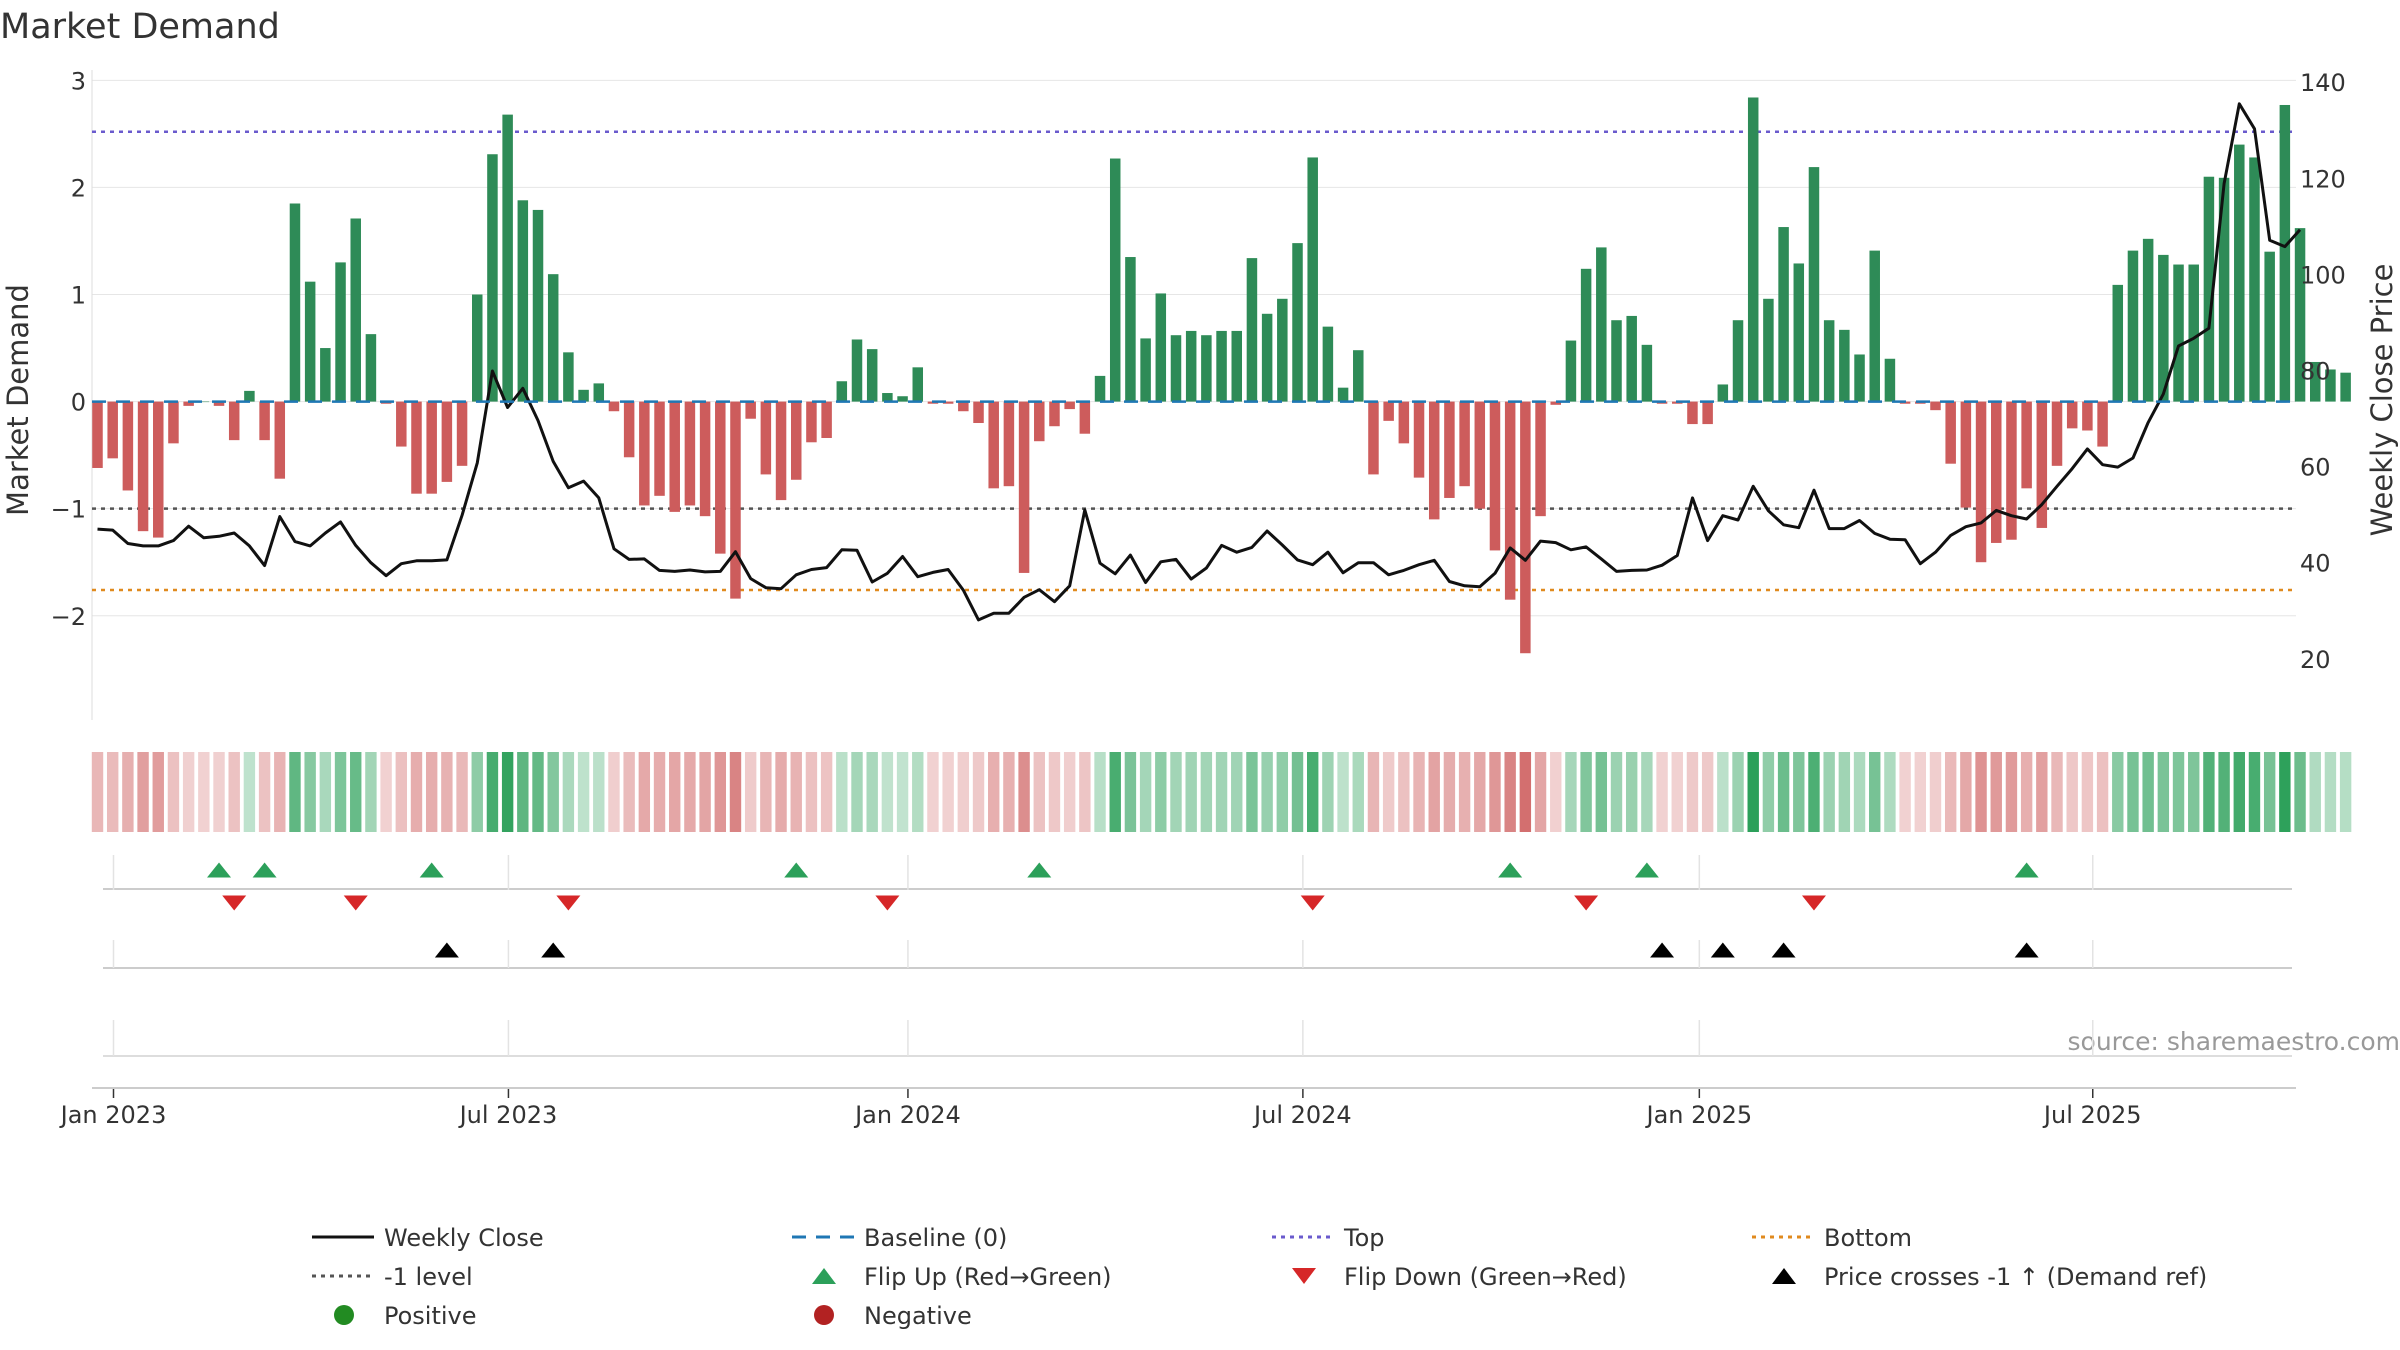 This screenshot has width=2400, height=1350. What do you see at coordinates (68, 617) in the screenshot?
I see `left-tick-label: −2` at bounding box center [68, 617].